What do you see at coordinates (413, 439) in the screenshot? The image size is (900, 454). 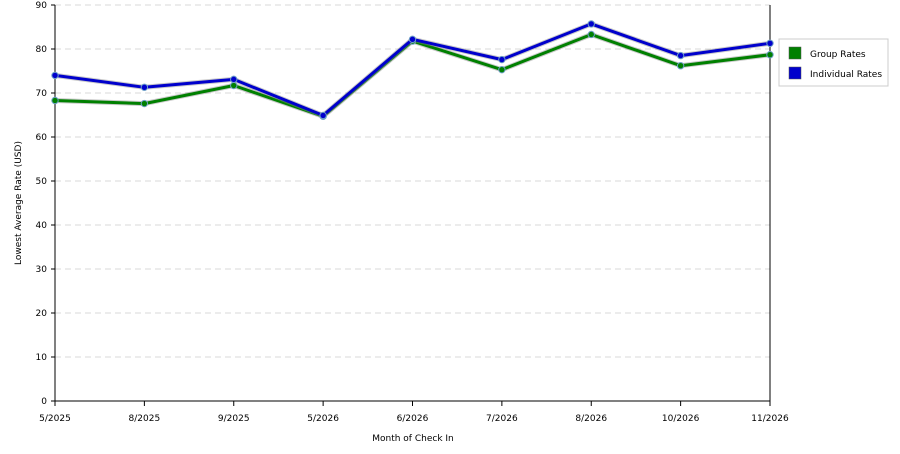 I see `x-axis-title: Month of Check In` at bounding box center [413, 439].